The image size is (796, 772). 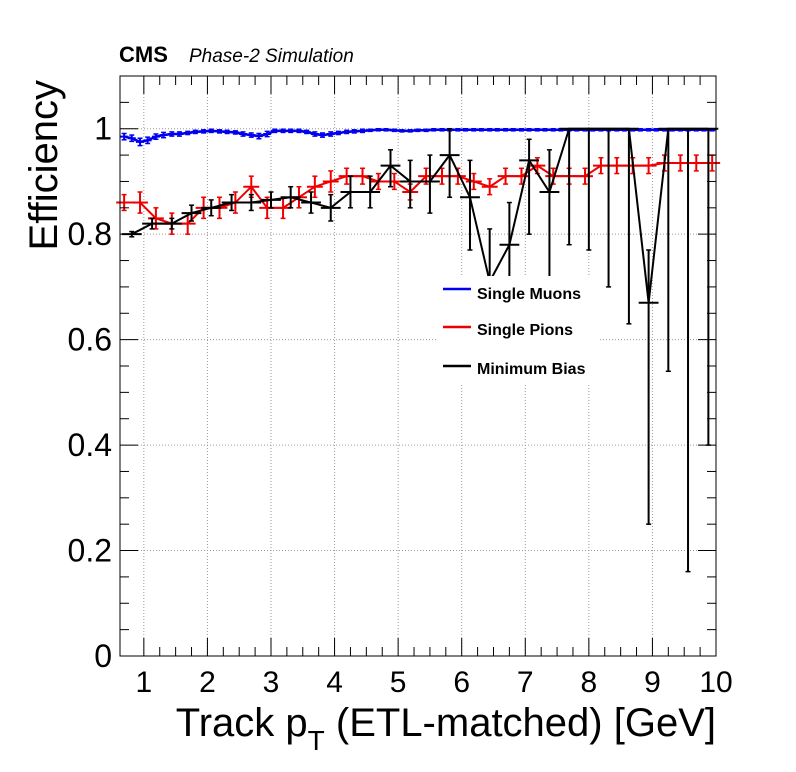 I want to click on y-tick-label: 0.8, so click(x=90, y=234).